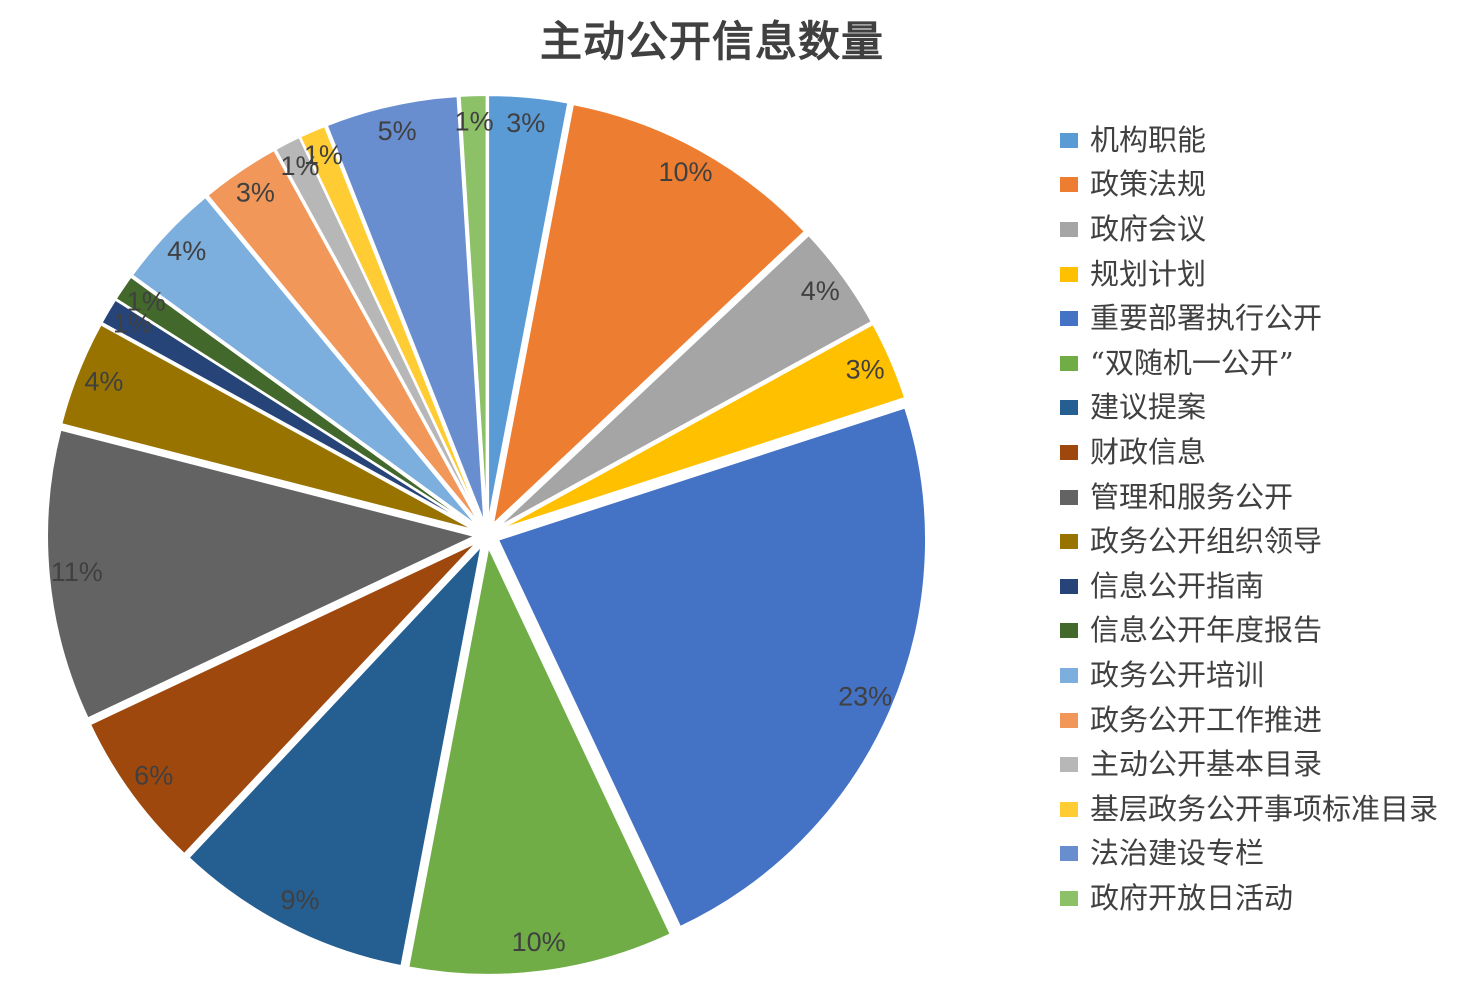 The width and height of the screenshot is (1459, 1000). Describe the element at coordinates (1148, 139) in the screenshot. I see `legend-label: 机构职能` at that location.